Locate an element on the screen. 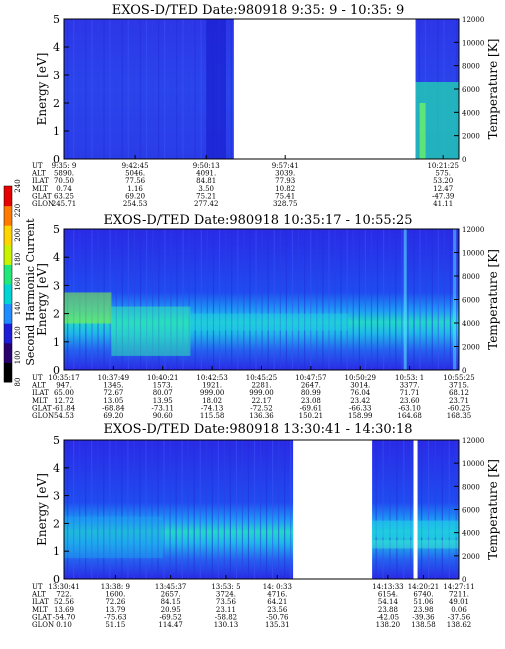  orbit-cell: 84.15 is located at coordinates (171, 602).